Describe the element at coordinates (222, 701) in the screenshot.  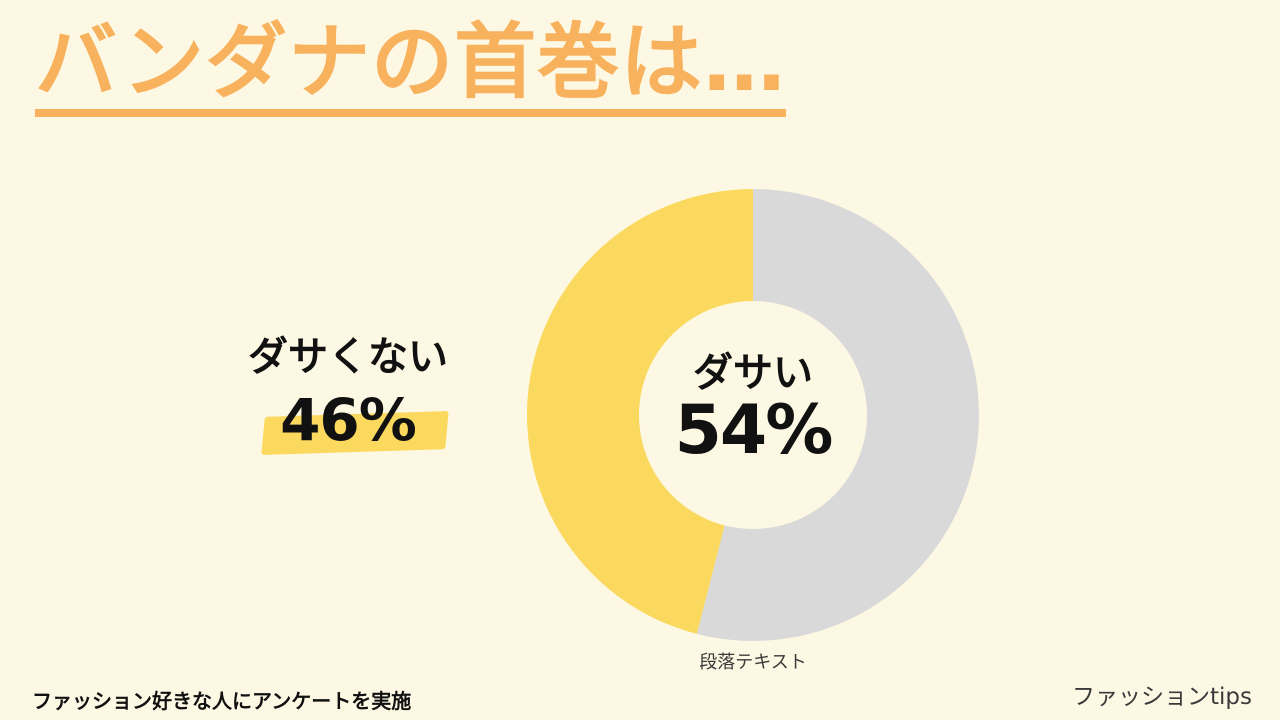
I see `footer-note: ファッション好きな人にアンケートを実施` at that location.